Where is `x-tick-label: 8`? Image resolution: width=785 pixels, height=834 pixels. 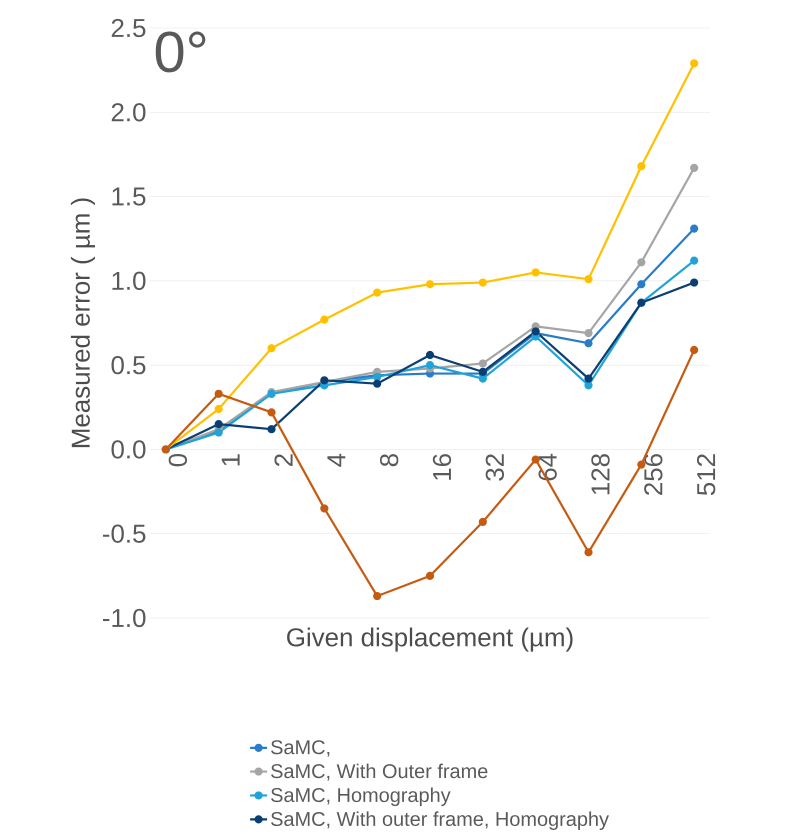
x-tick-label: 8 is located at coordinates (389, 460).